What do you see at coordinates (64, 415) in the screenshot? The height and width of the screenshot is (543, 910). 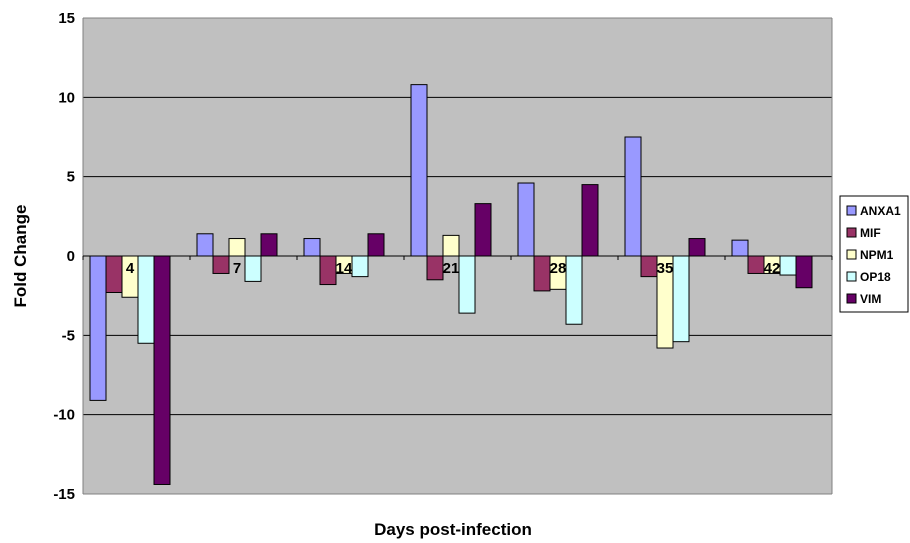 I see `y-tick-label: -10` at bounding box center [64, 415].